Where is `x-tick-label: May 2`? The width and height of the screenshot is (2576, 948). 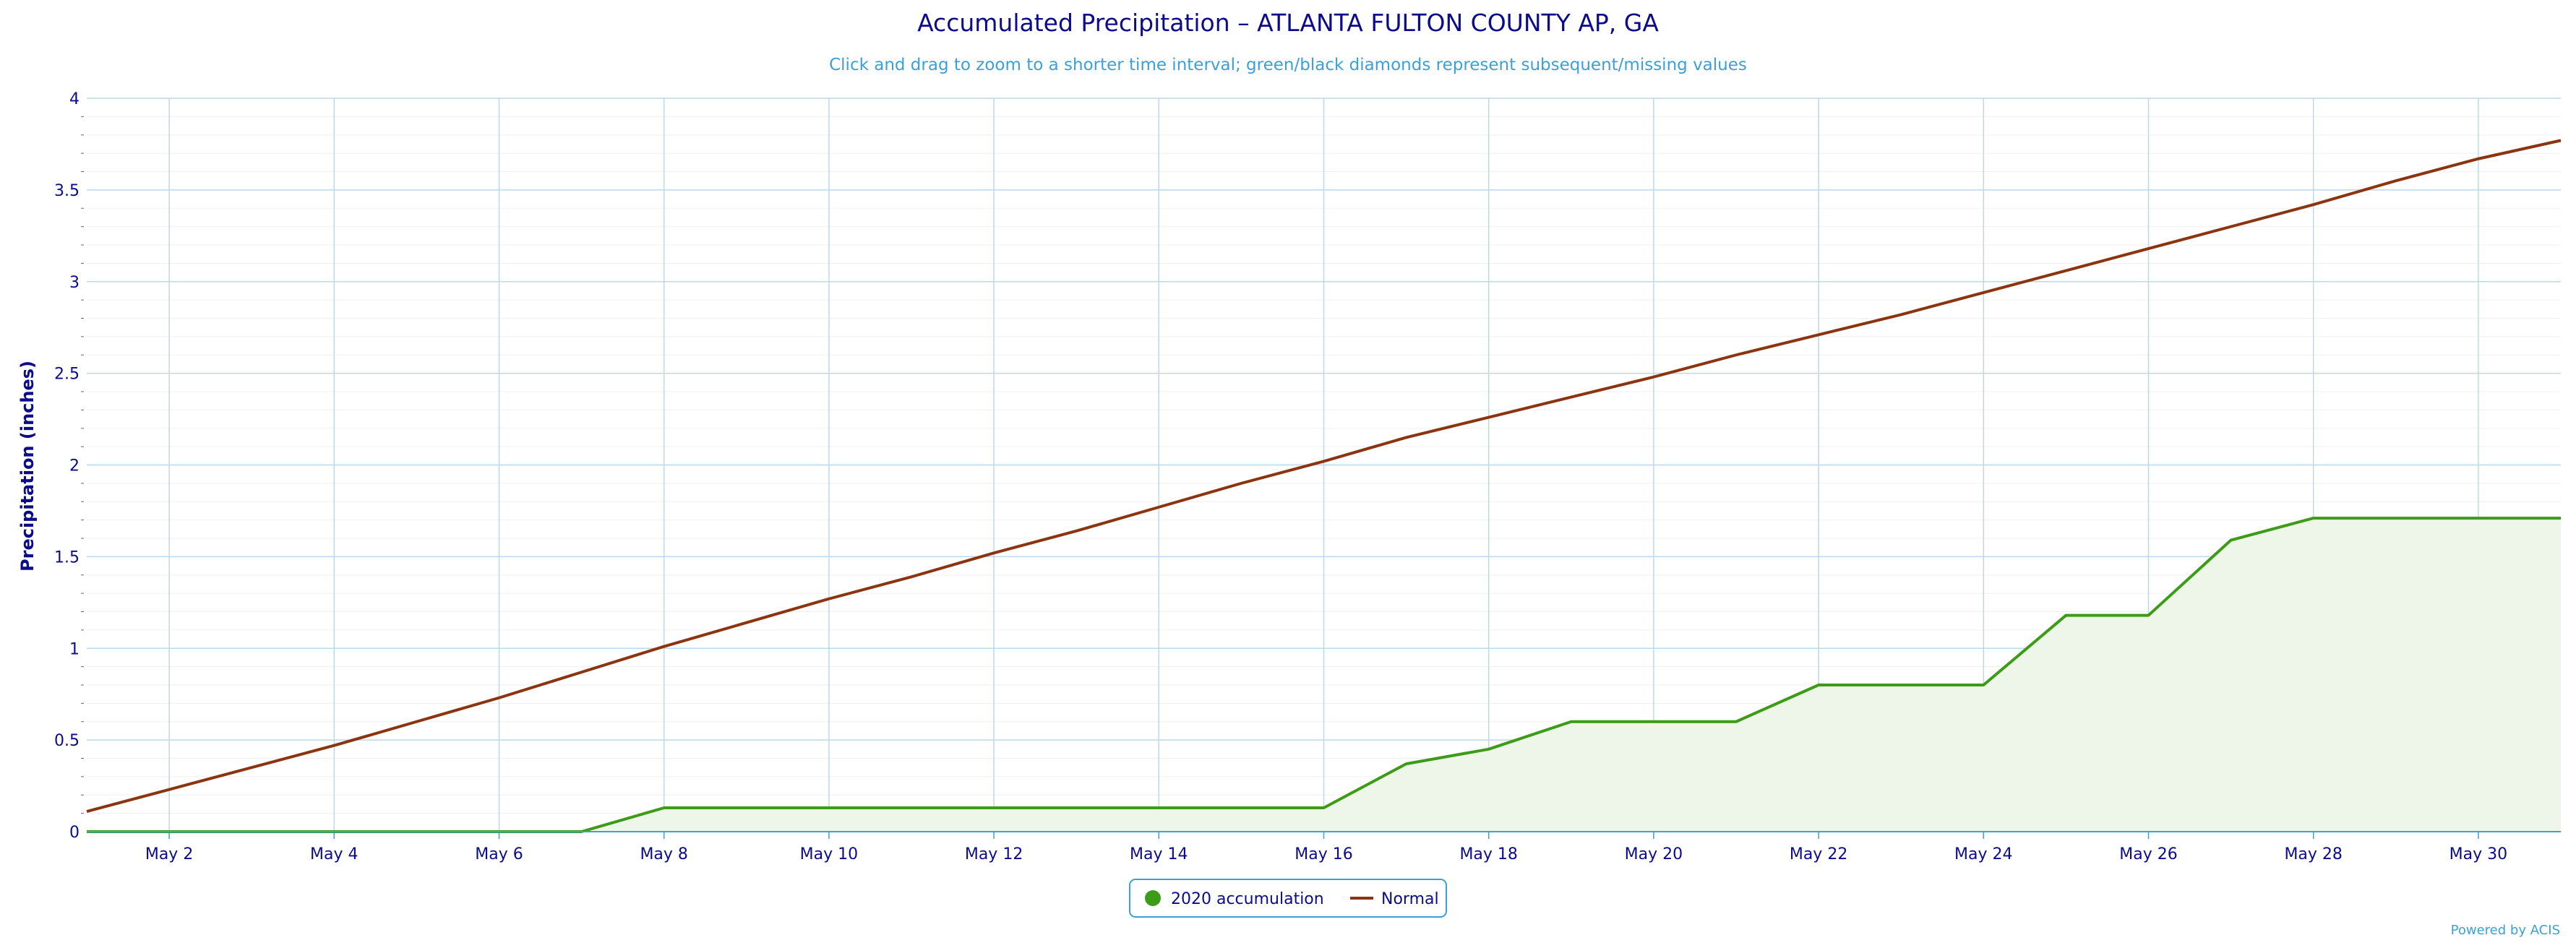
x-tick-label: May 2 is located at coordinates (169, 854).